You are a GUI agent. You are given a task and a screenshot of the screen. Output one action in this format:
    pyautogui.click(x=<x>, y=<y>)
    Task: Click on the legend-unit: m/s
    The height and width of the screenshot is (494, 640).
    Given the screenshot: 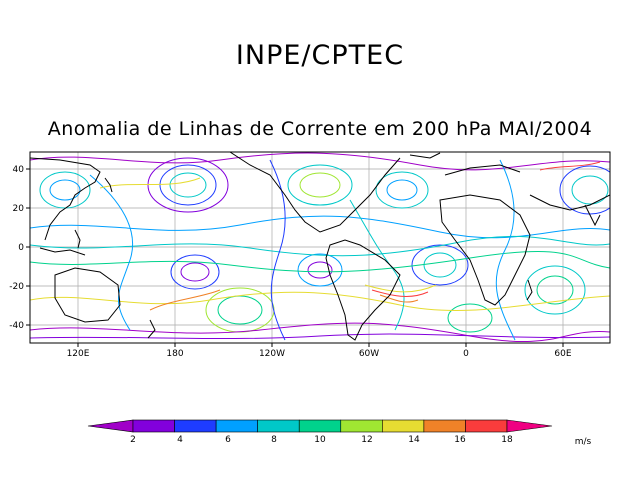 What is the action you would take?
    pyautogui.click(x=583, y=442)
    